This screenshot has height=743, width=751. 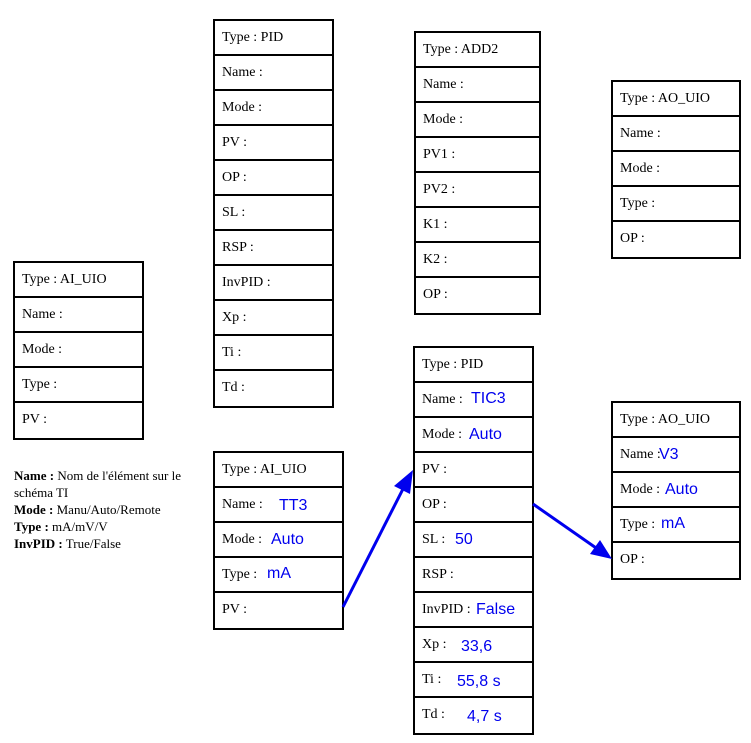 What do you see at coordinates (31, 526) in the screenshot?
I see `legend-key: Type :` at bounding box center [31, 526].